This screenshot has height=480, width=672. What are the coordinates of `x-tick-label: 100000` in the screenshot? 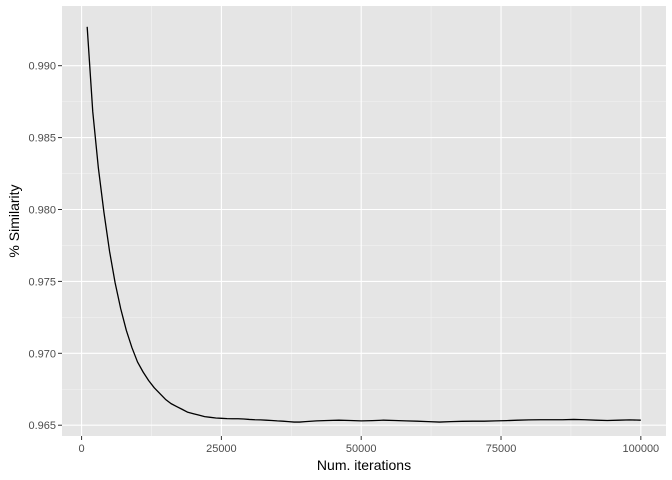 It's located at (640, 449).